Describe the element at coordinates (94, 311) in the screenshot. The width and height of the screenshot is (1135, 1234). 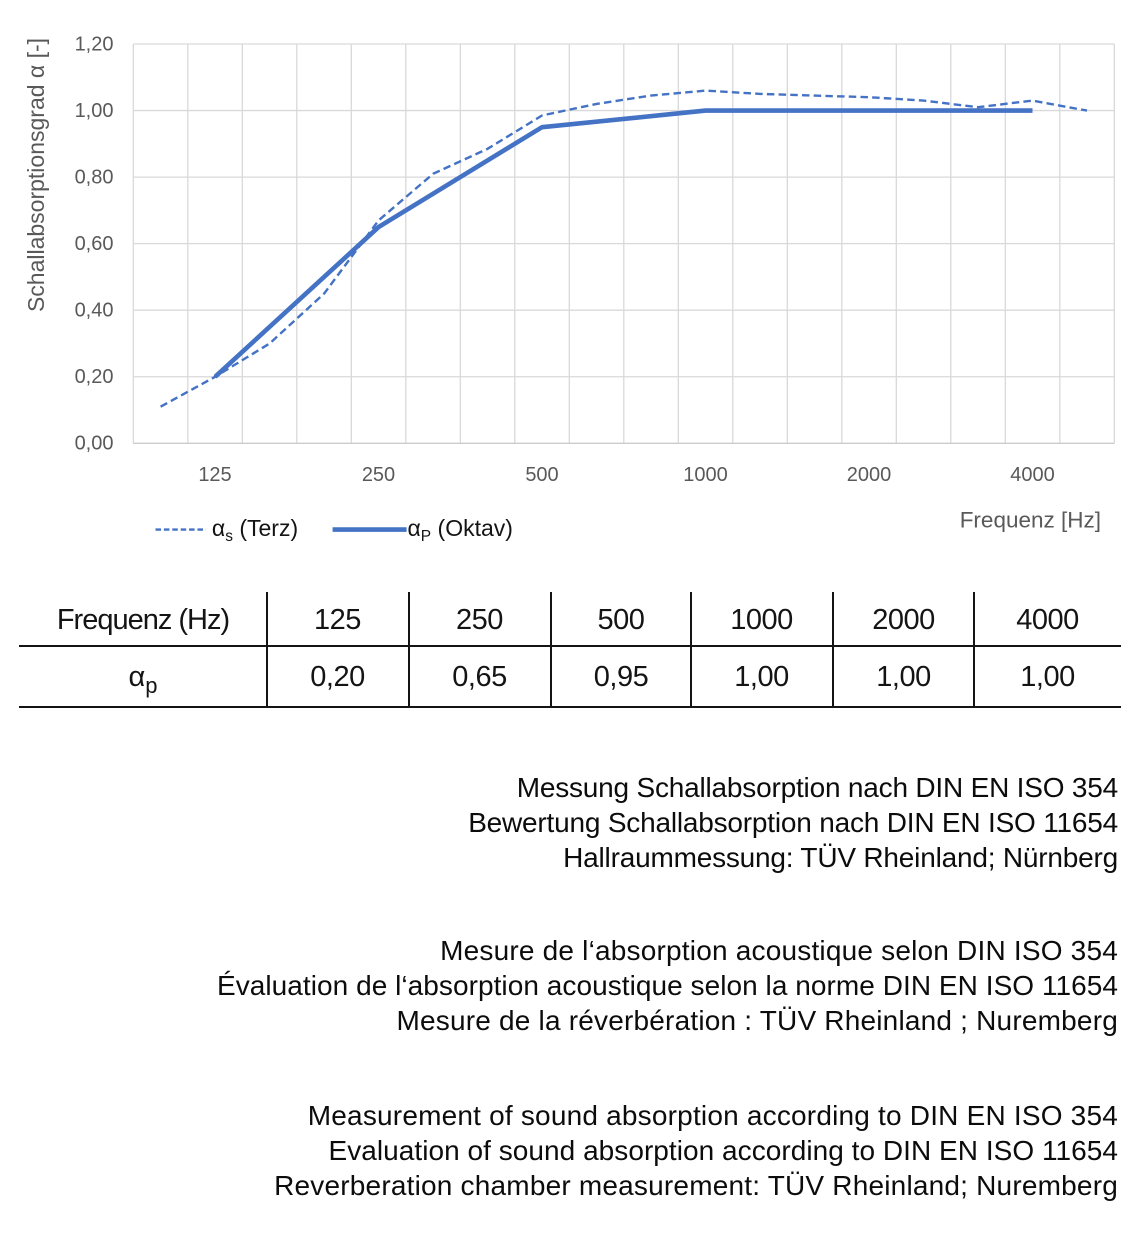
I see `svg-text: 0,40` at that location.